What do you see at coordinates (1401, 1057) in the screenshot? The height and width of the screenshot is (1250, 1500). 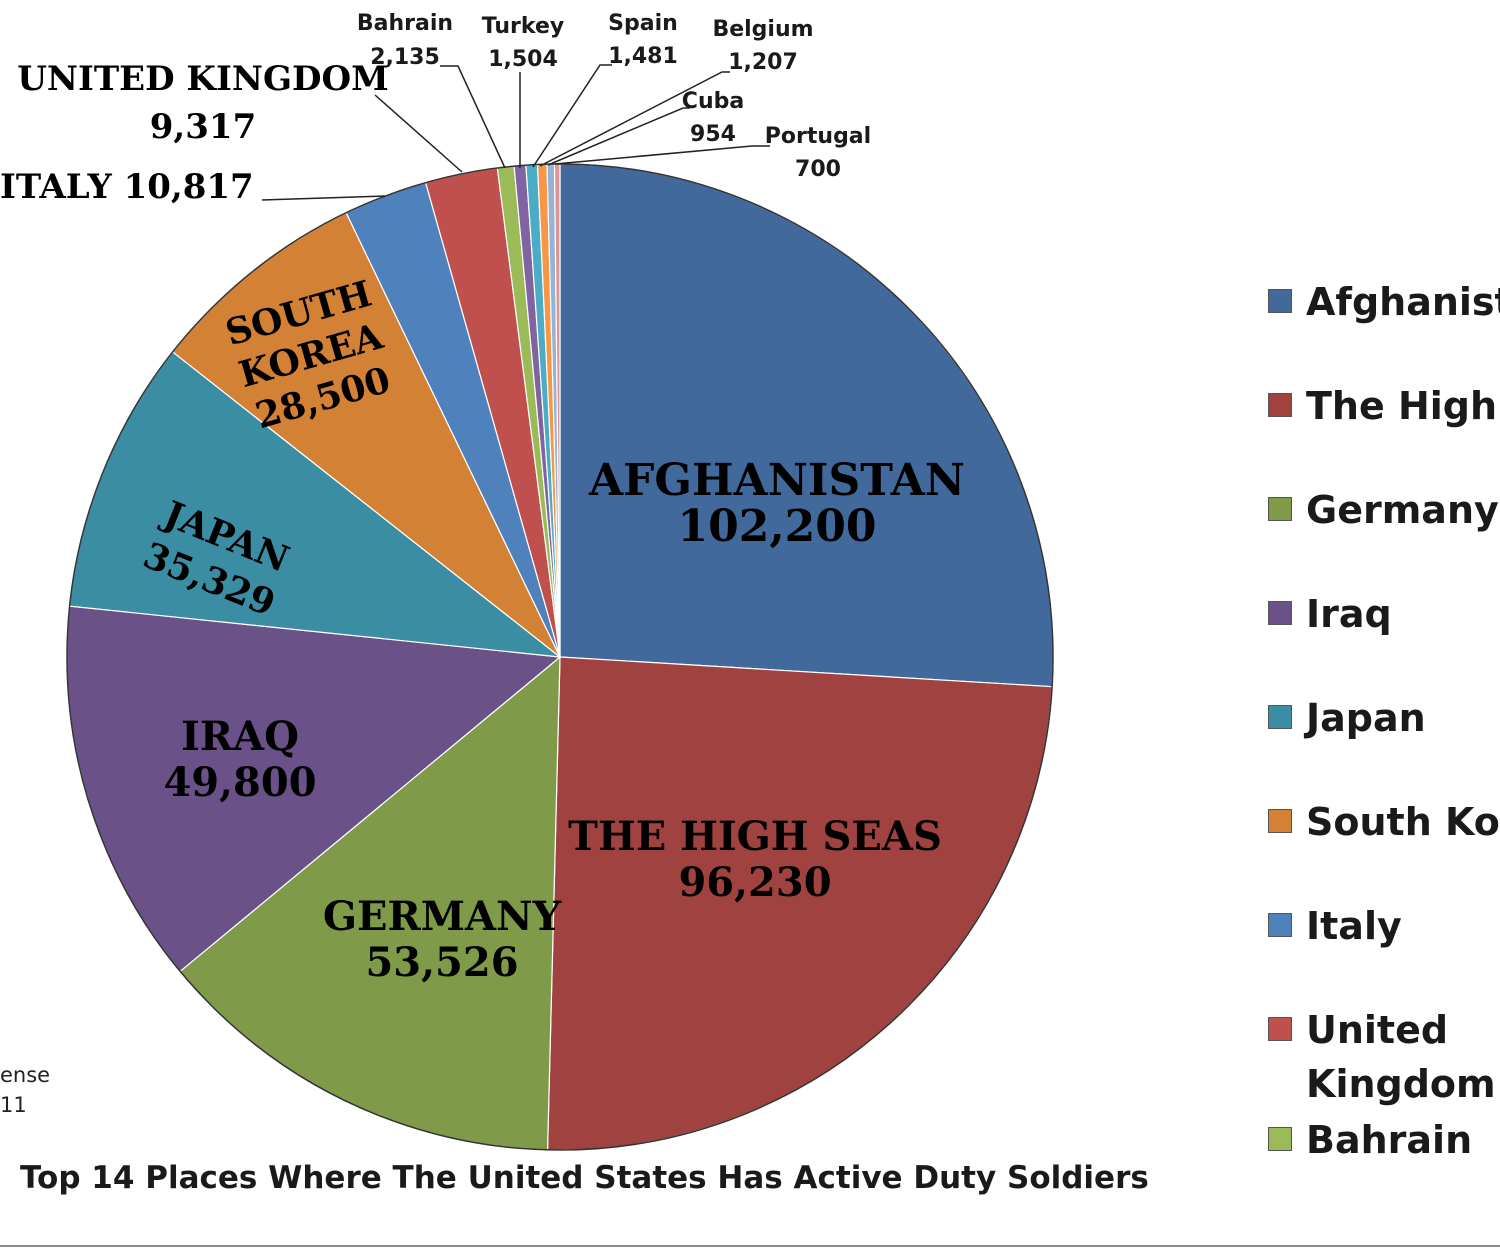 I see `legend-label-united-kingdom: United Kingdom` at bounding box center [1401, 1057].